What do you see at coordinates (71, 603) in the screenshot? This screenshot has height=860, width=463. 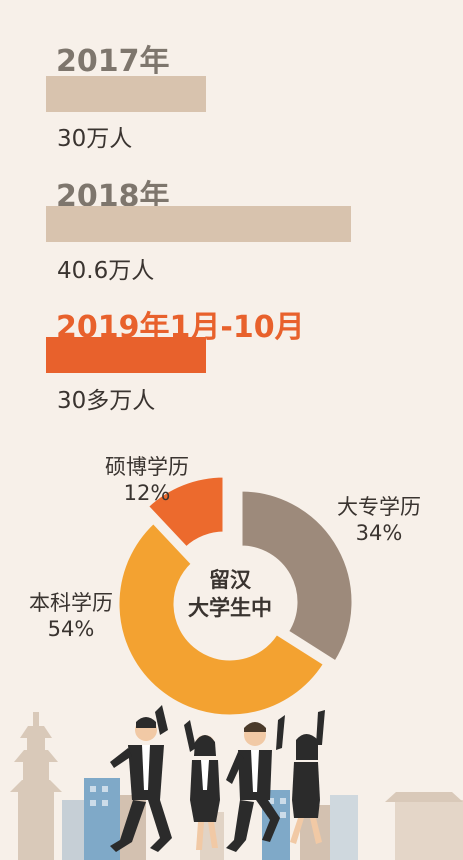 I see `pie-label-benke-name: 本科学历` at bounding box center [71, 603].